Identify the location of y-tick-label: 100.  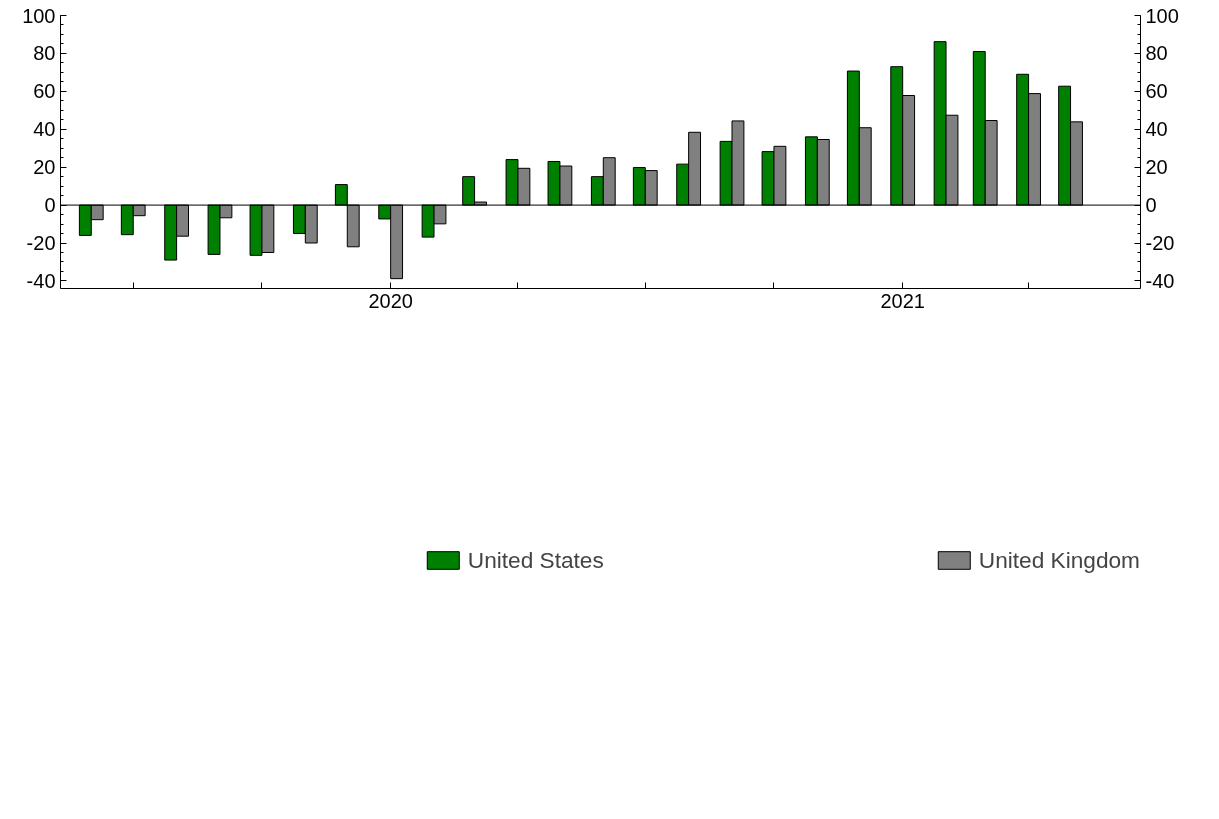
(39, 15).